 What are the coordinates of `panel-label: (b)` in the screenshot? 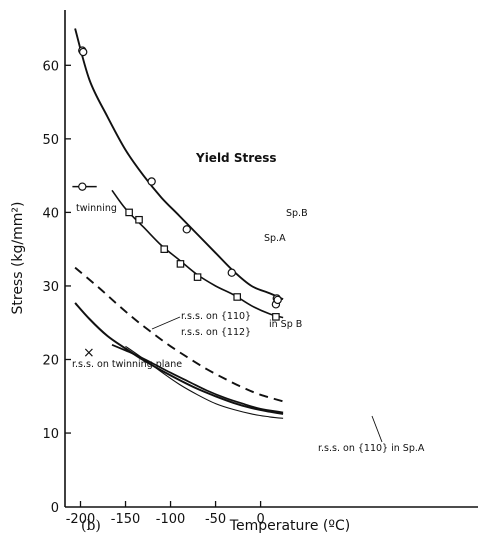 It's located at (91, 526).